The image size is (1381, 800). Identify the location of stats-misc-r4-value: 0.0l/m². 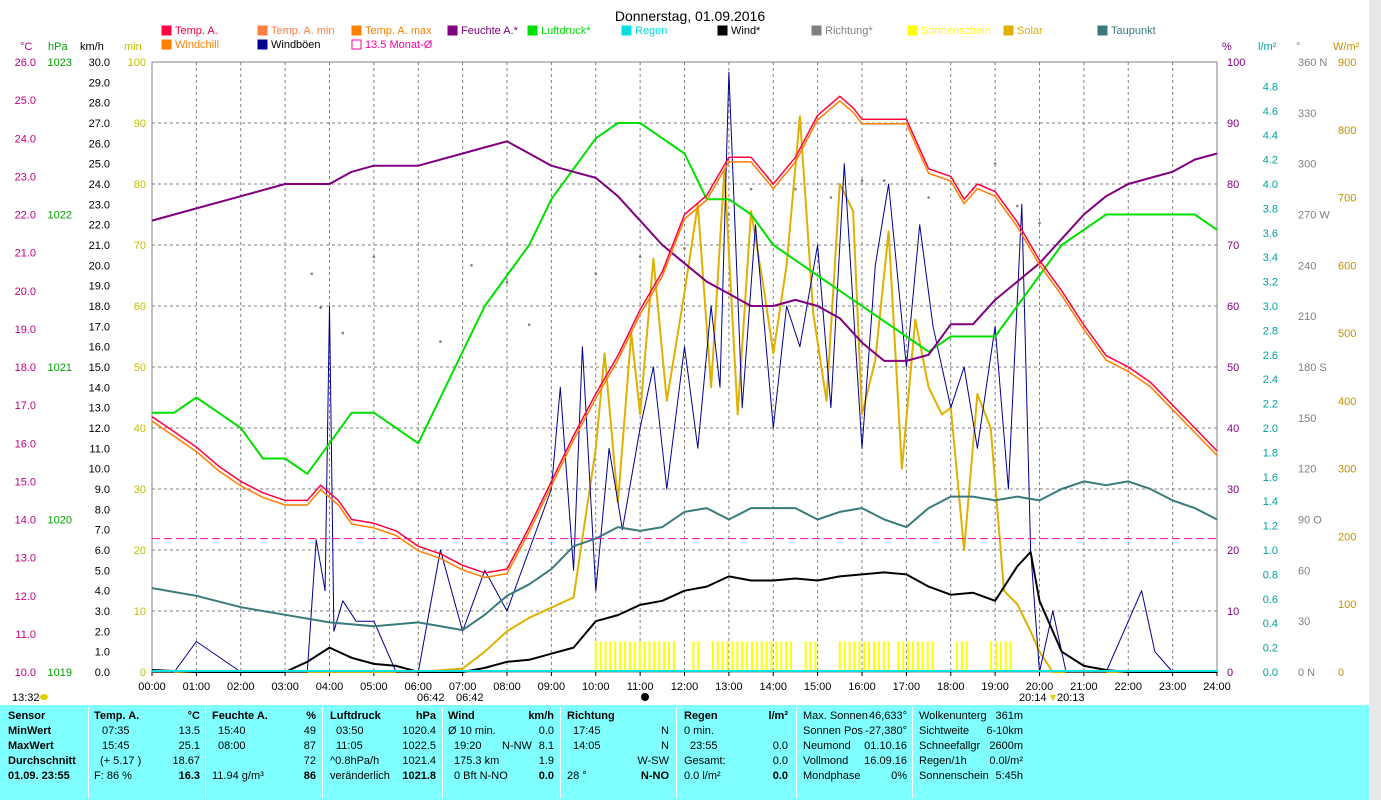
(1006, 761).